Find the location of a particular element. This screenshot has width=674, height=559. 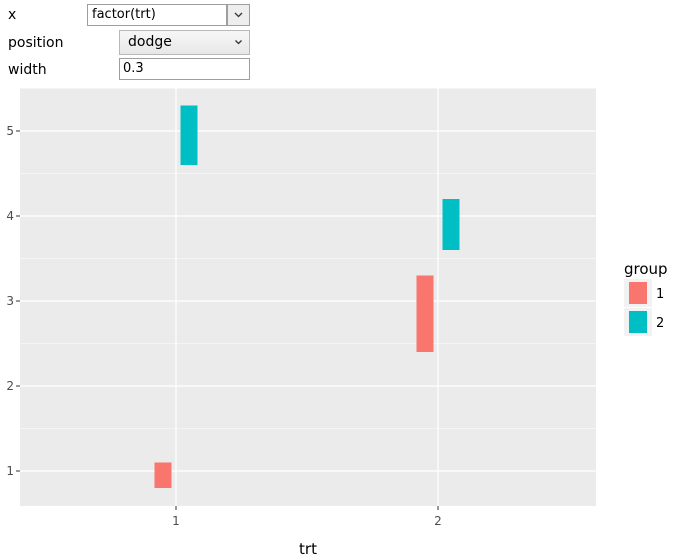

x-combobox: factor(trt) is located at coordinates (157, 15).